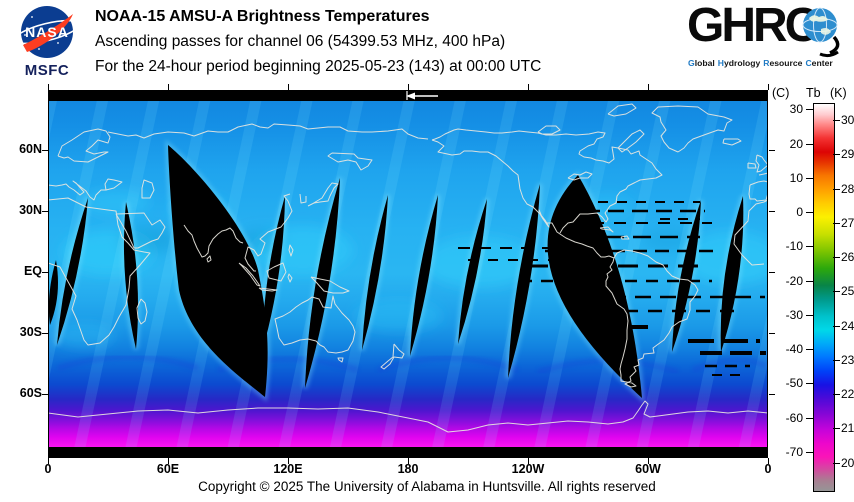 This screenshot has width=854, height=502. What do you see at coordinates (794, 280) in the screenshot?
I see `colorbar-celsius-label: -20` at bounding box center [794, 280].